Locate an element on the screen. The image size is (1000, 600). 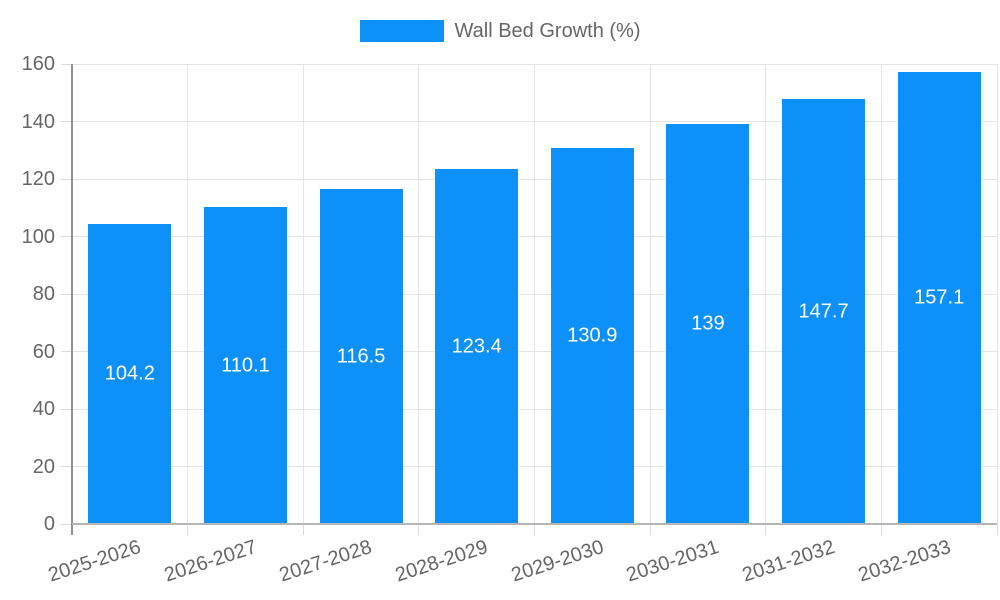
bar-value-label: 139 is located at coordinates (708, 323).